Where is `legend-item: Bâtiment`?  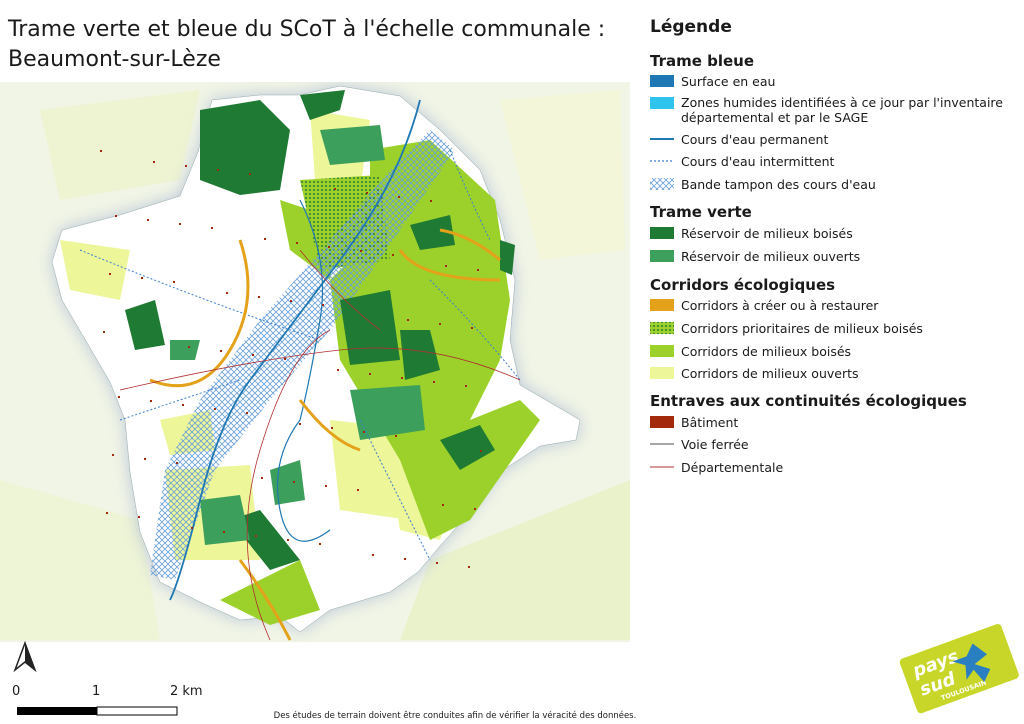
legend-item: Bâtiment is located at coordinates (709, 422).